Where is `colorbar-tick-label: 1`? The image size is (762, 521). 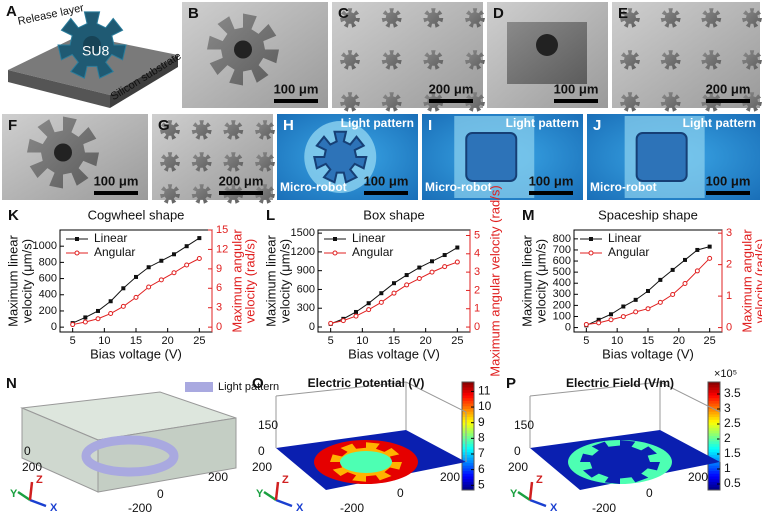 colorbar-tick-label: 1 is located at coordinates (727, 468).